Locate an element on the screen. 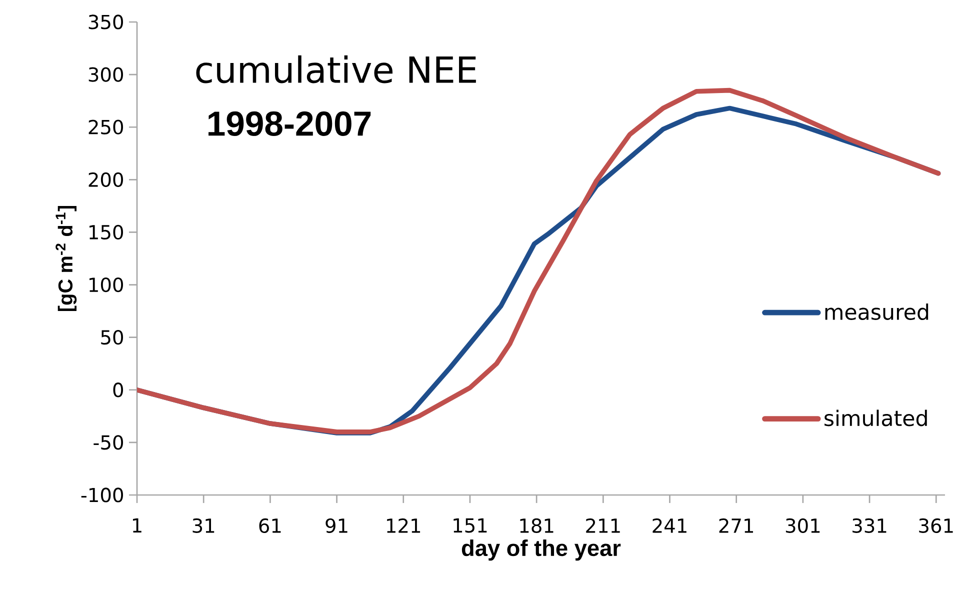 The image size is (961, 601). x-axis-title: day of the year is located at coordinates (541, 550).